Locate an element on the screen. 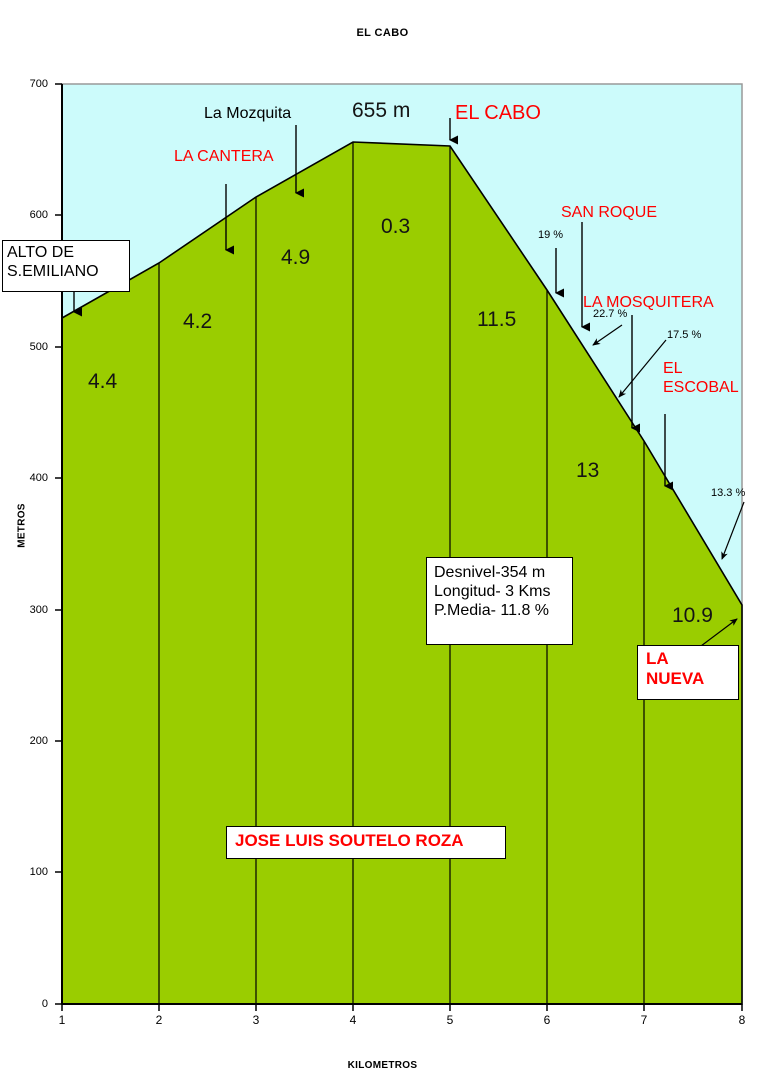 This screenshot has width=765, height=1071. percent-label-19: 19 % is located at coordinates (551, 235).